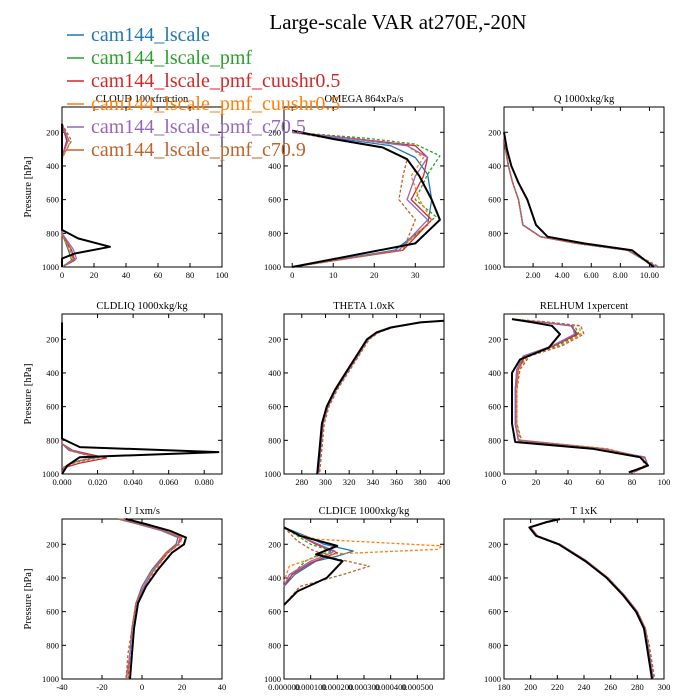 Image resolution: width=700 pixels, height=700 pixels. What do you see at coordinates (557, 687) in the screenshot?
I see `x-tick-label: 220` at bounding box center [557, 687].